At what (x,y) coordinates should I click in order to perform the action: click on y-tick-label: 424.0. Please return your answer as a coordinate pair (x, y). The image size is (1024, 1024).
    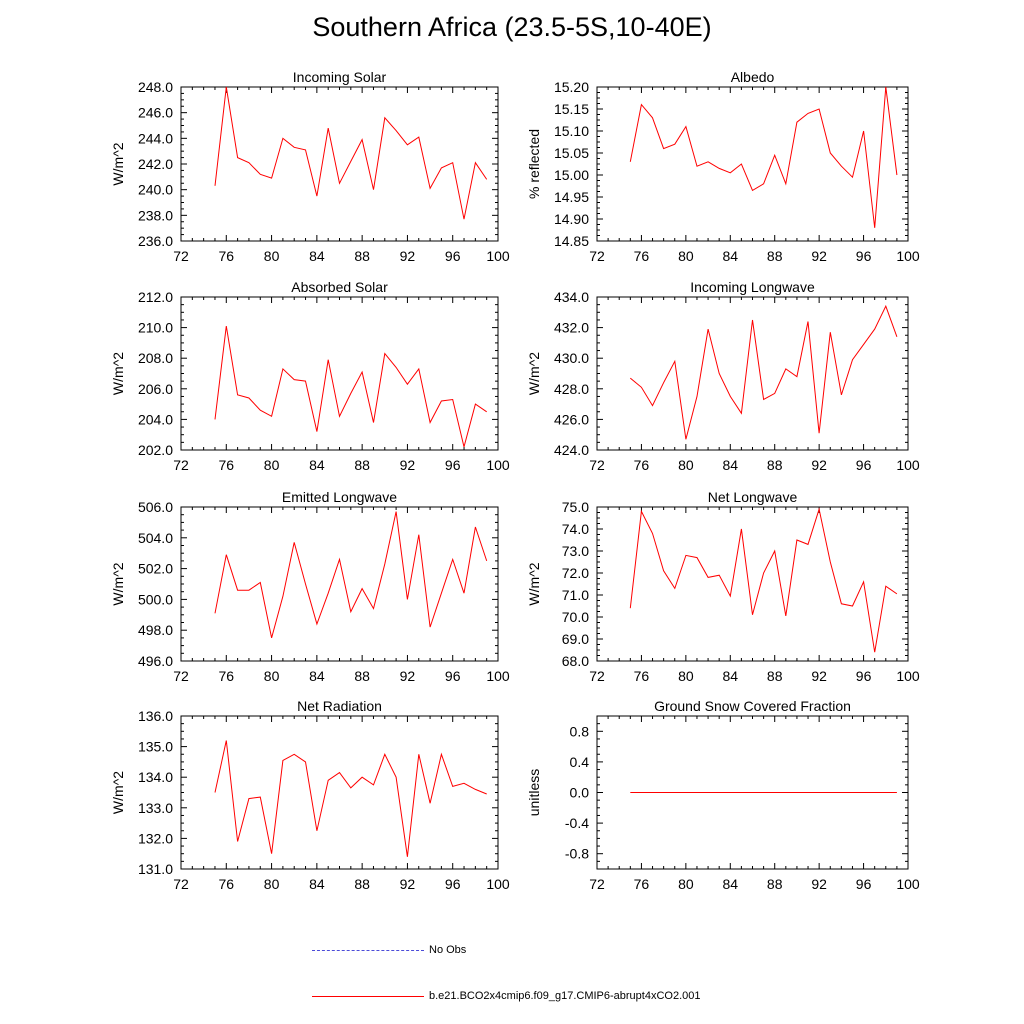
    Looking at the image, I should click on (571, 450).